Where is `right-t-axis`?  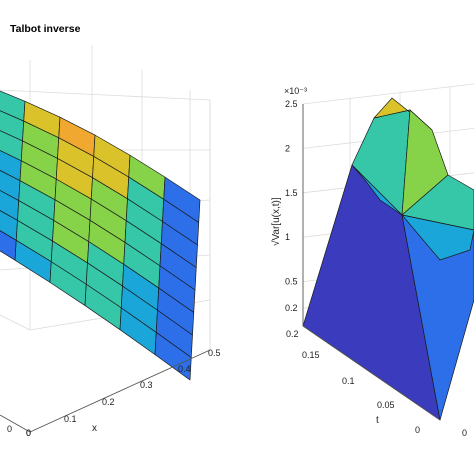 right-t-axis is located at coordinates (371, 373).